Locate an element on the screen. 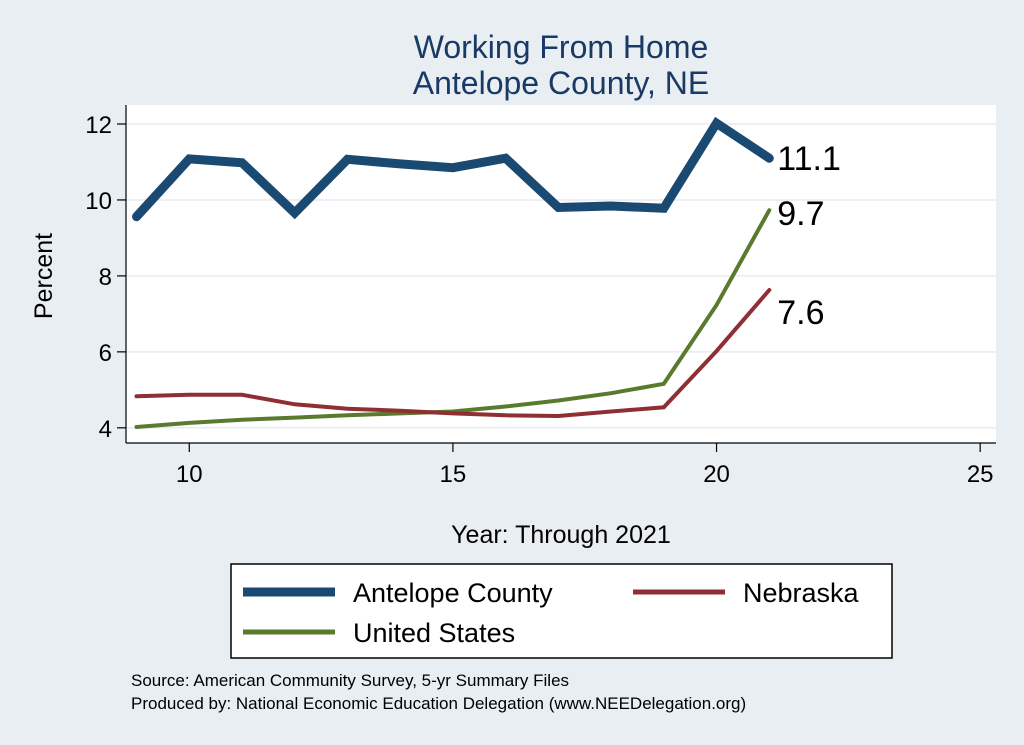  y-tick-label-8: 8 is located at coordinates (105, 277).